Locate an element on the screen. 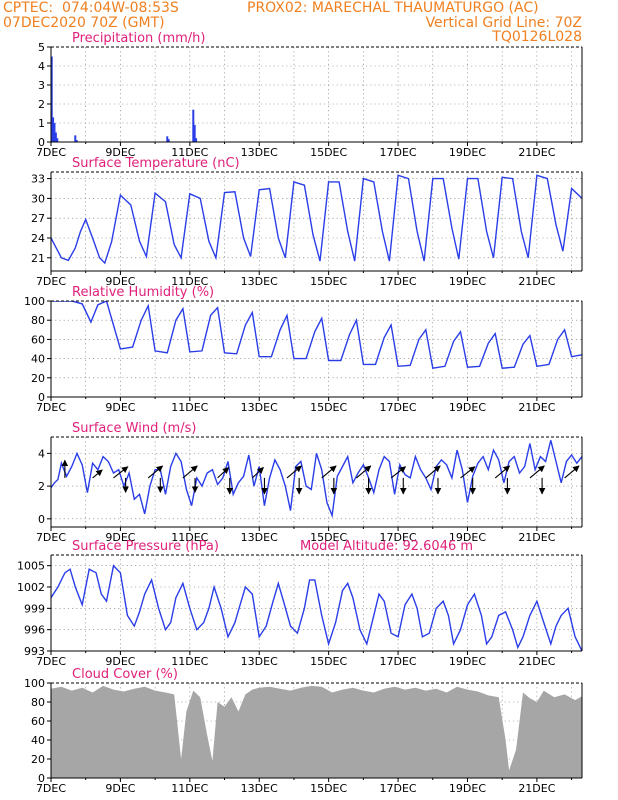 This screenshot has height=800, width=618. pres-title: Surface Pressure (hPa) is located at coordinates (145, 546).